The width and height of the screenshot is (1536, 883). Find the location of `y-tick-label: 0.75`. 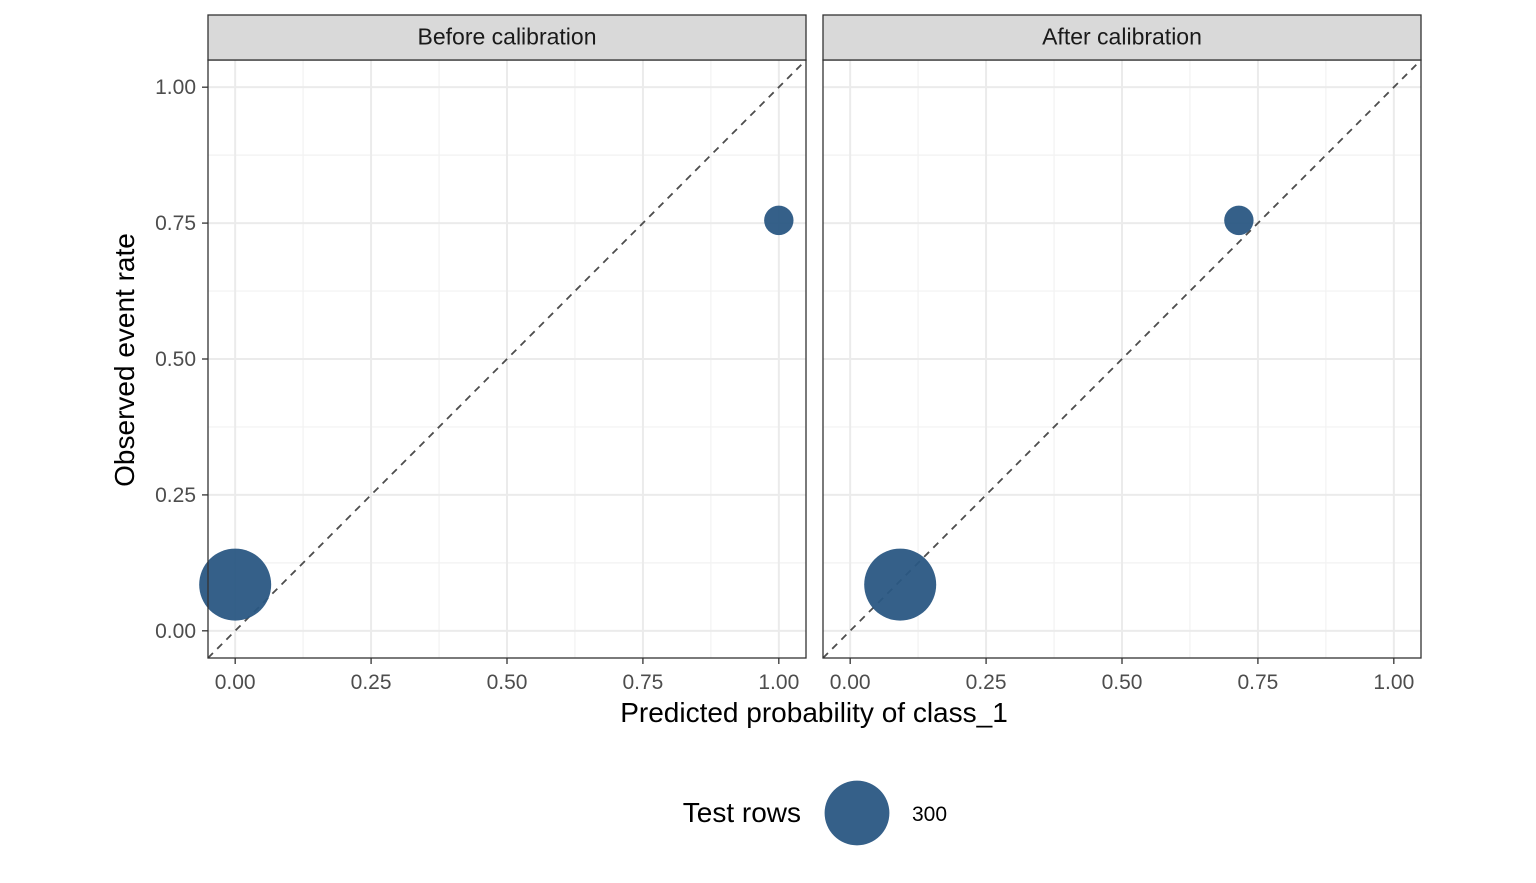

y-tick-label: 0.75 is located at coordinates (175, 223).